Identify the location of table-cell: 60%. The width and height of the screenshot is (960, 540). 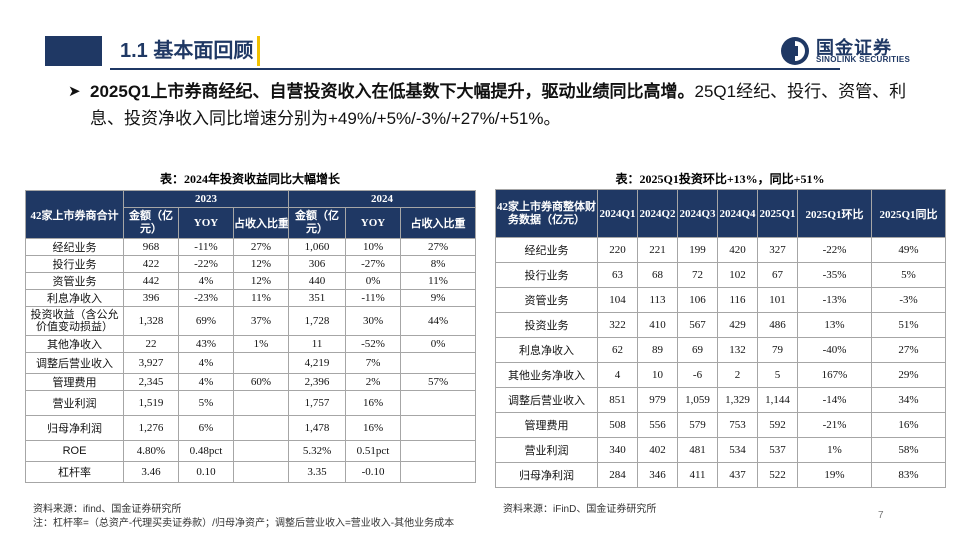
(261, 382).